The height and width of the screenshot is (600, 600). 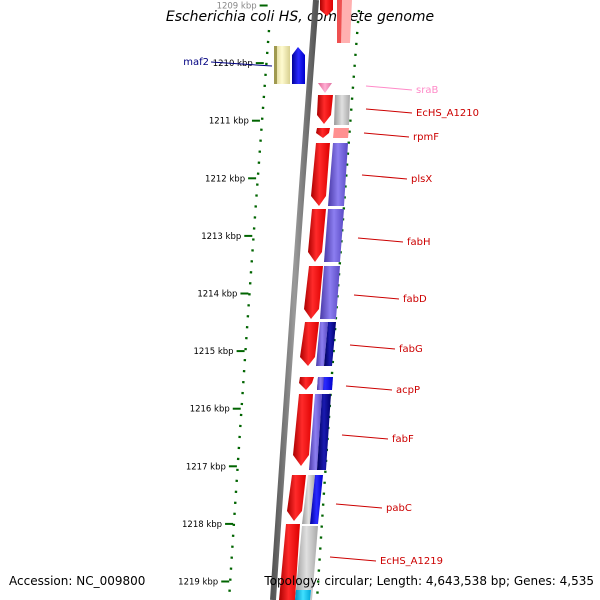 What do you see at coordinates (198, 583) in the screenshot?
I see `scale-tick-label: 1219 kbp` at bounding box center [198, 583].